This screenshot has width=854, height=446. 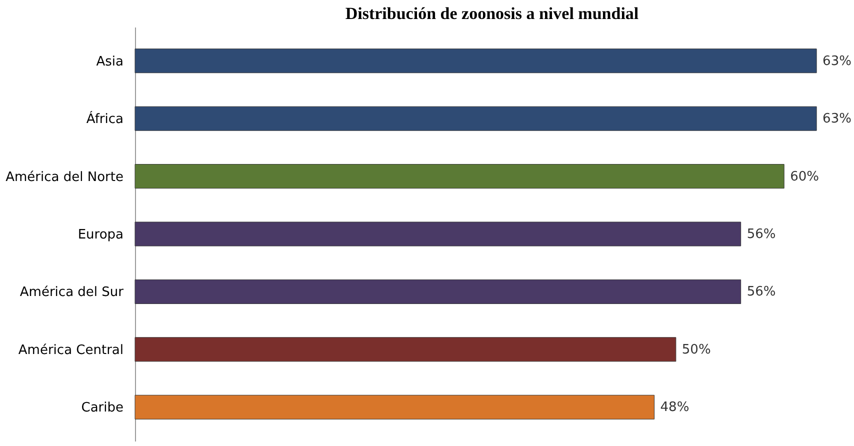 I want to click on y-tick-label: Caribe, so click(x=102, y=408).